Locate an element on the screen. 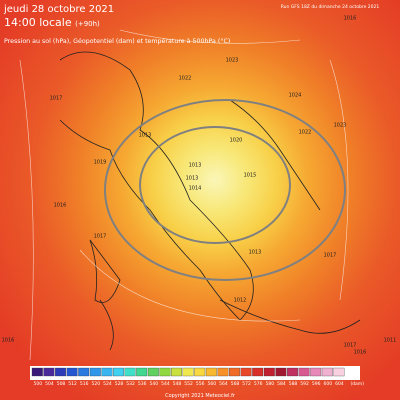  scale-label: 588 is located at coordinates (293, 384).